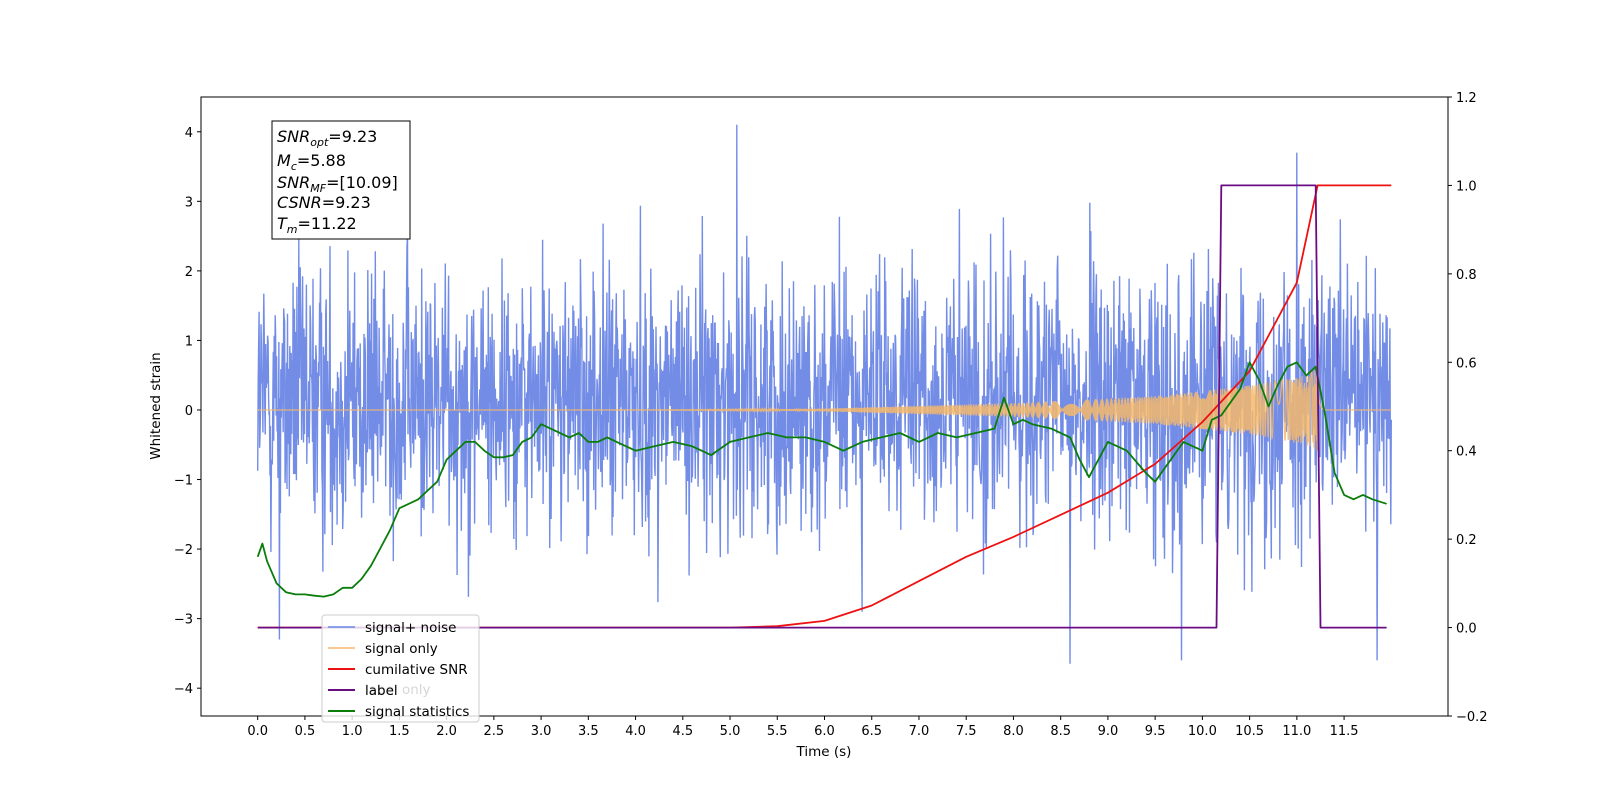 Image resolution: width=1600 pixels, height=800 pixels. I want to click on y-left-tick-label: 2, so click(189, 272).